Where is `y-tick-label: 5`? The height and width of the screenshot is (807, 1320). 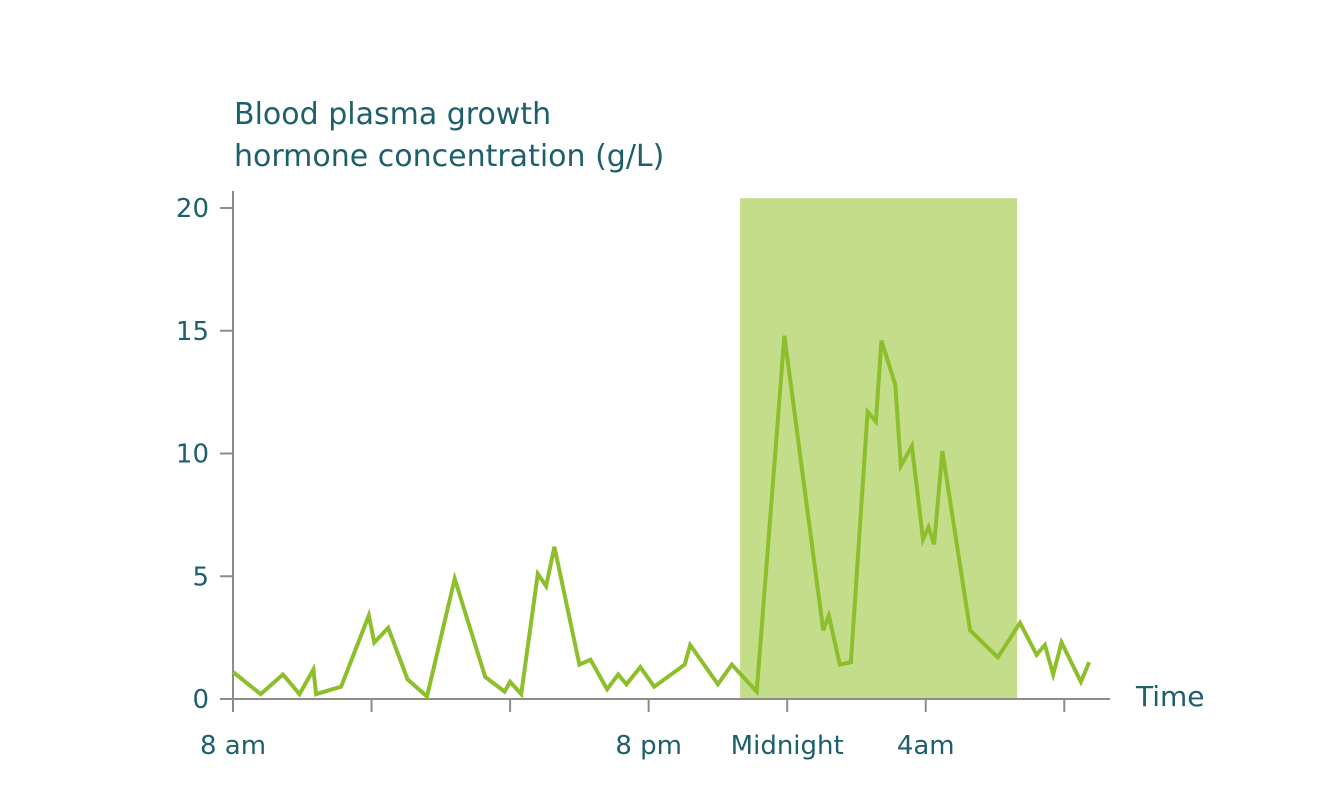 y-tick-label: 5 is located at coordinates (200, 577).